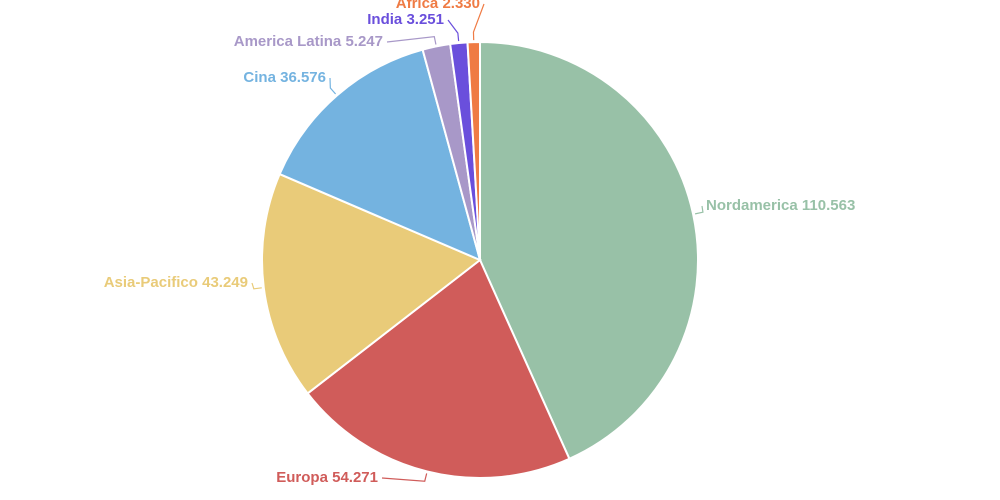 This screenshot has width=1000, height=500. What do you see at coordinates (259, 77) in the screenshot?
I see `category-label: Cina` at bounding box center [259, 77].